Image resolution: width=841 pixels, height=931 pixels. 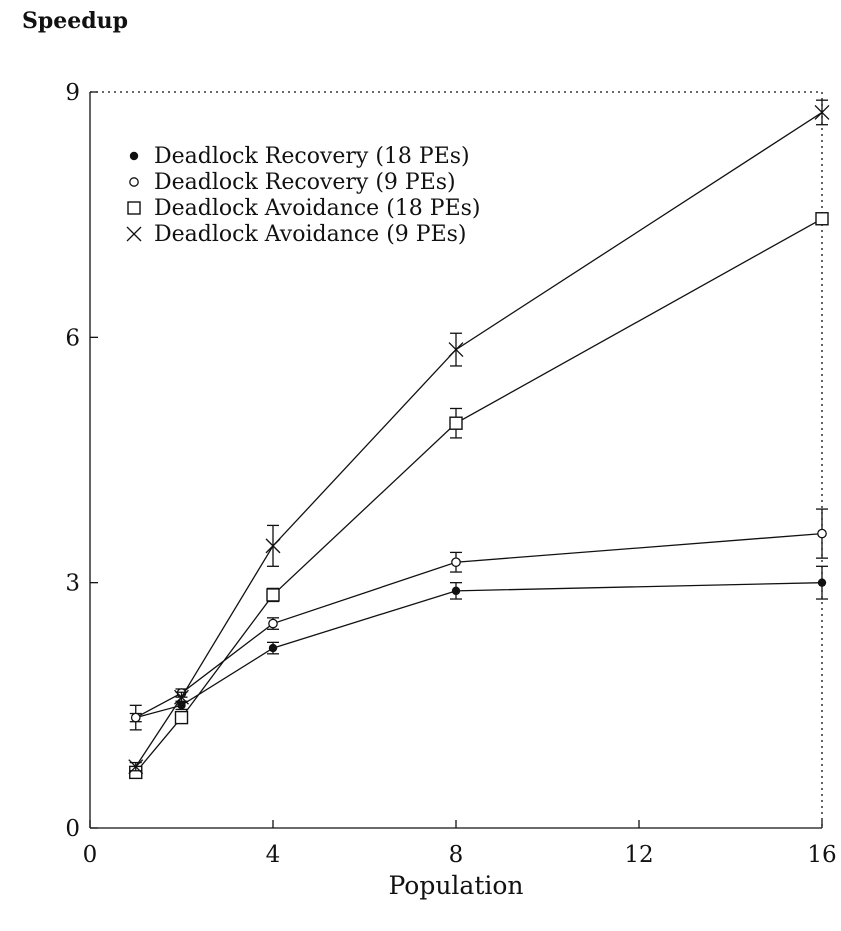 I want to click on legend-label: Deadlock Recovery (18 PEs), so click(x=312, y=156).